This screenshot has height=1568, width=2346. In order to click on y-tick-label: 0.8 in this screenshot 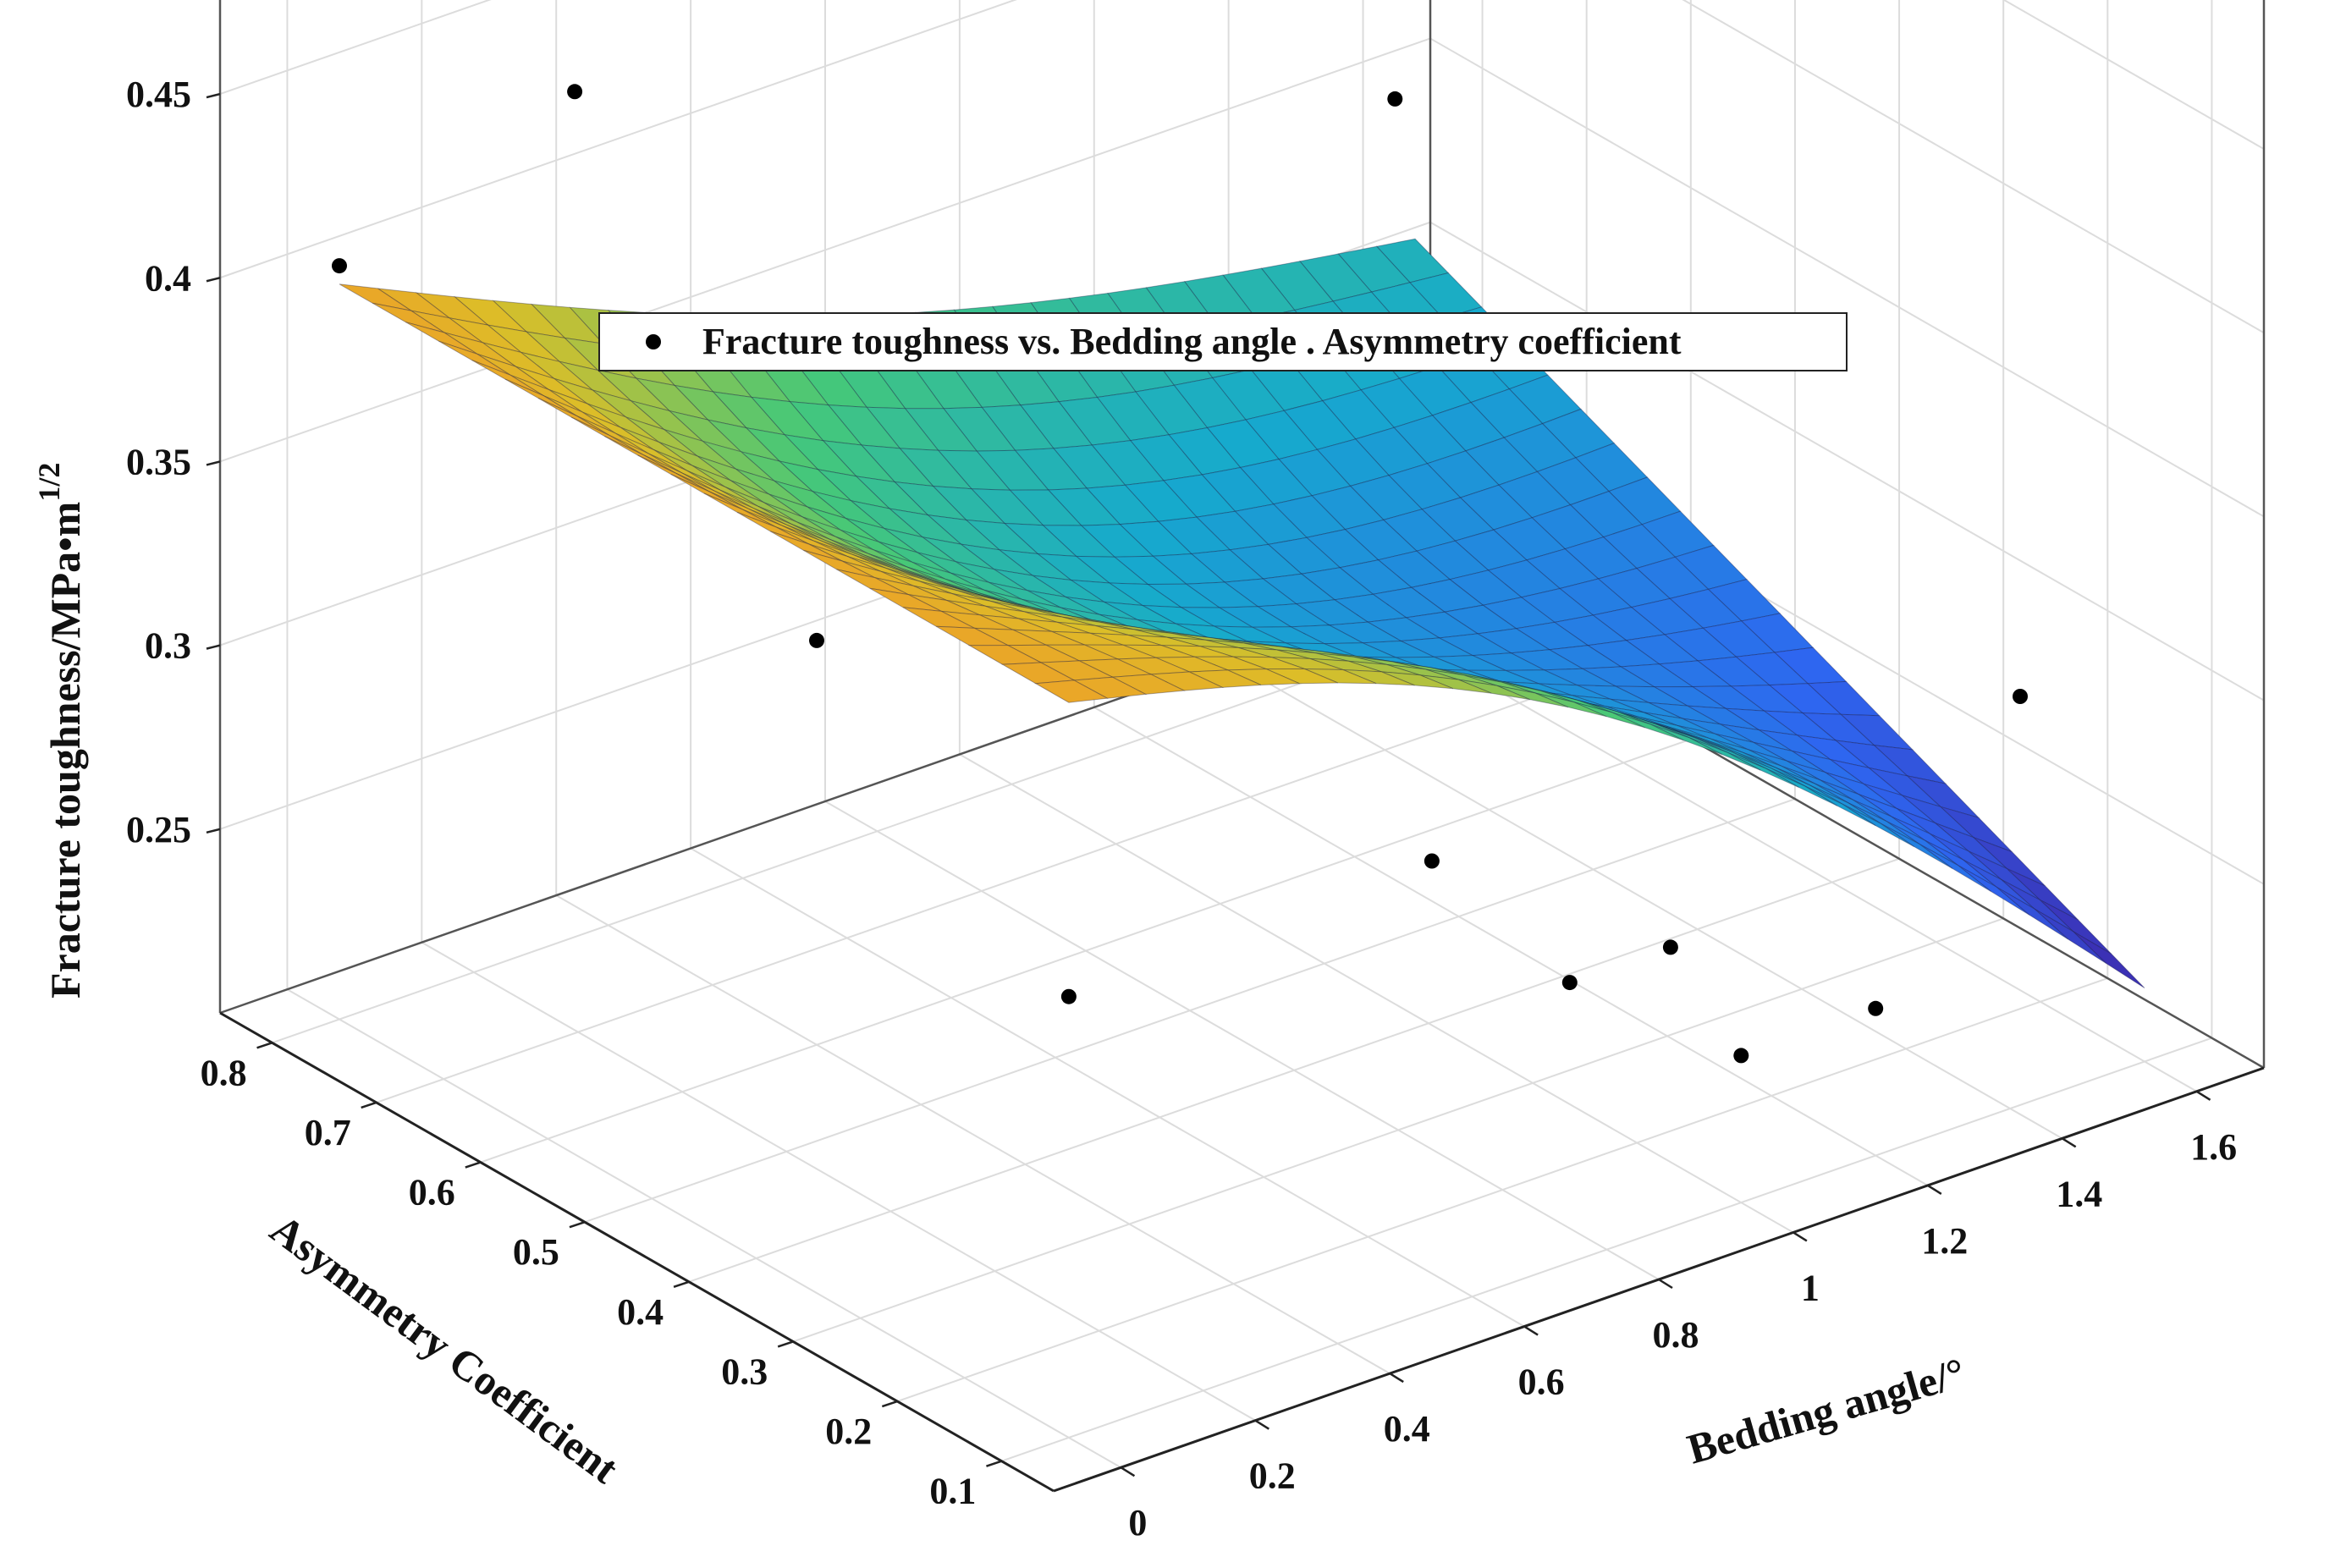, I will do `click(224, 1072)`.